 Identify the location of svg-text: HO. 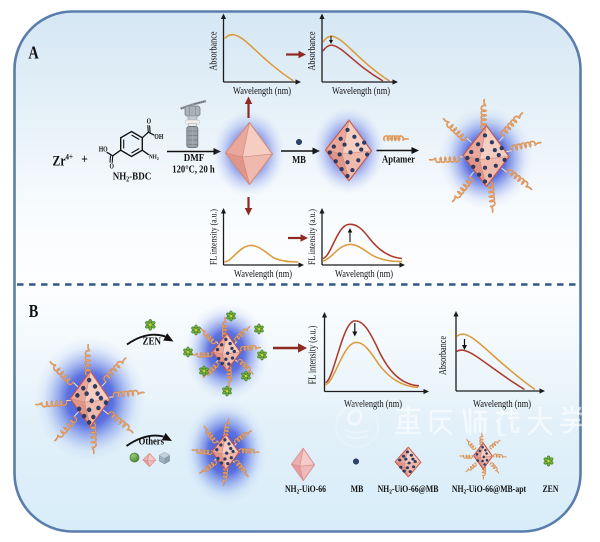
(103, 150).